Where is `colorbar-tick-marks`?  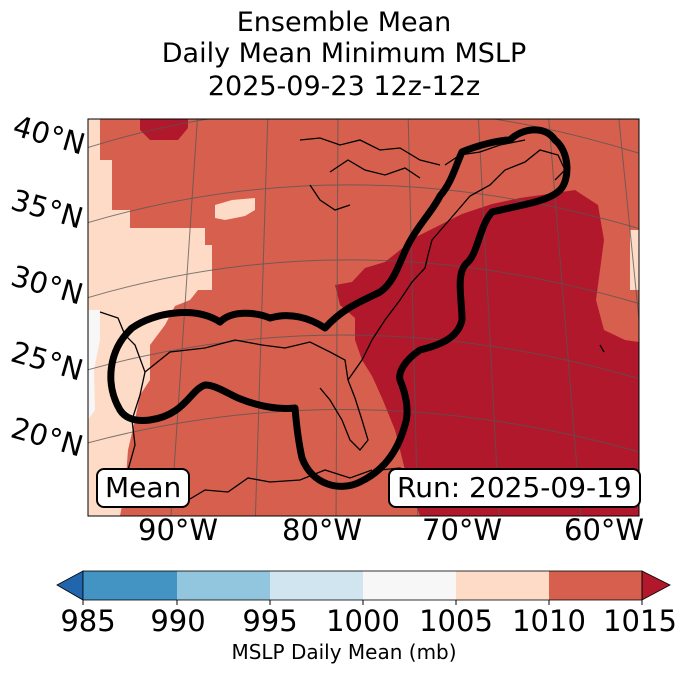
colorbar-tick-marks is located at coordinates (362, 602).